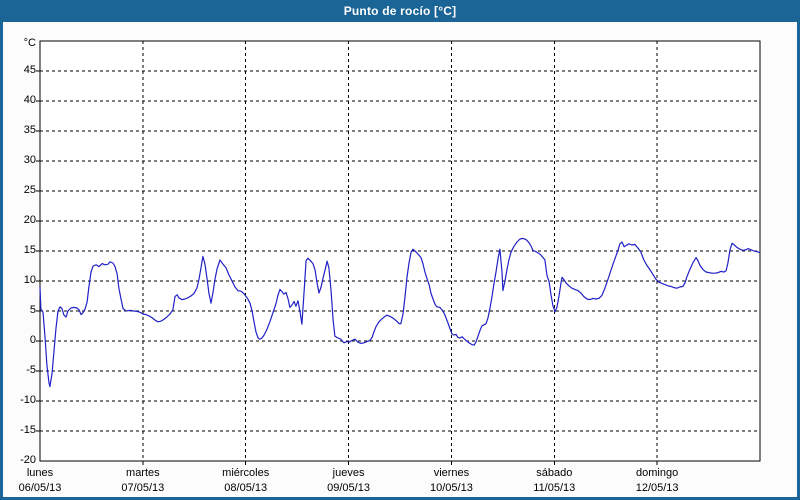 This screenshot has height=500, width=800. What do you see at coordinates (657, 473) in the screenshot?
I see `x-axis-day-name: domingo` at bounding box center [657, 473].